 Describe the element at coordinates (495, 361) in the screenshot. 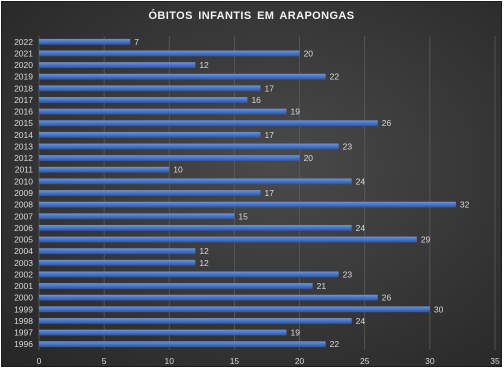

I see `x-tick-label: 35` at that location.